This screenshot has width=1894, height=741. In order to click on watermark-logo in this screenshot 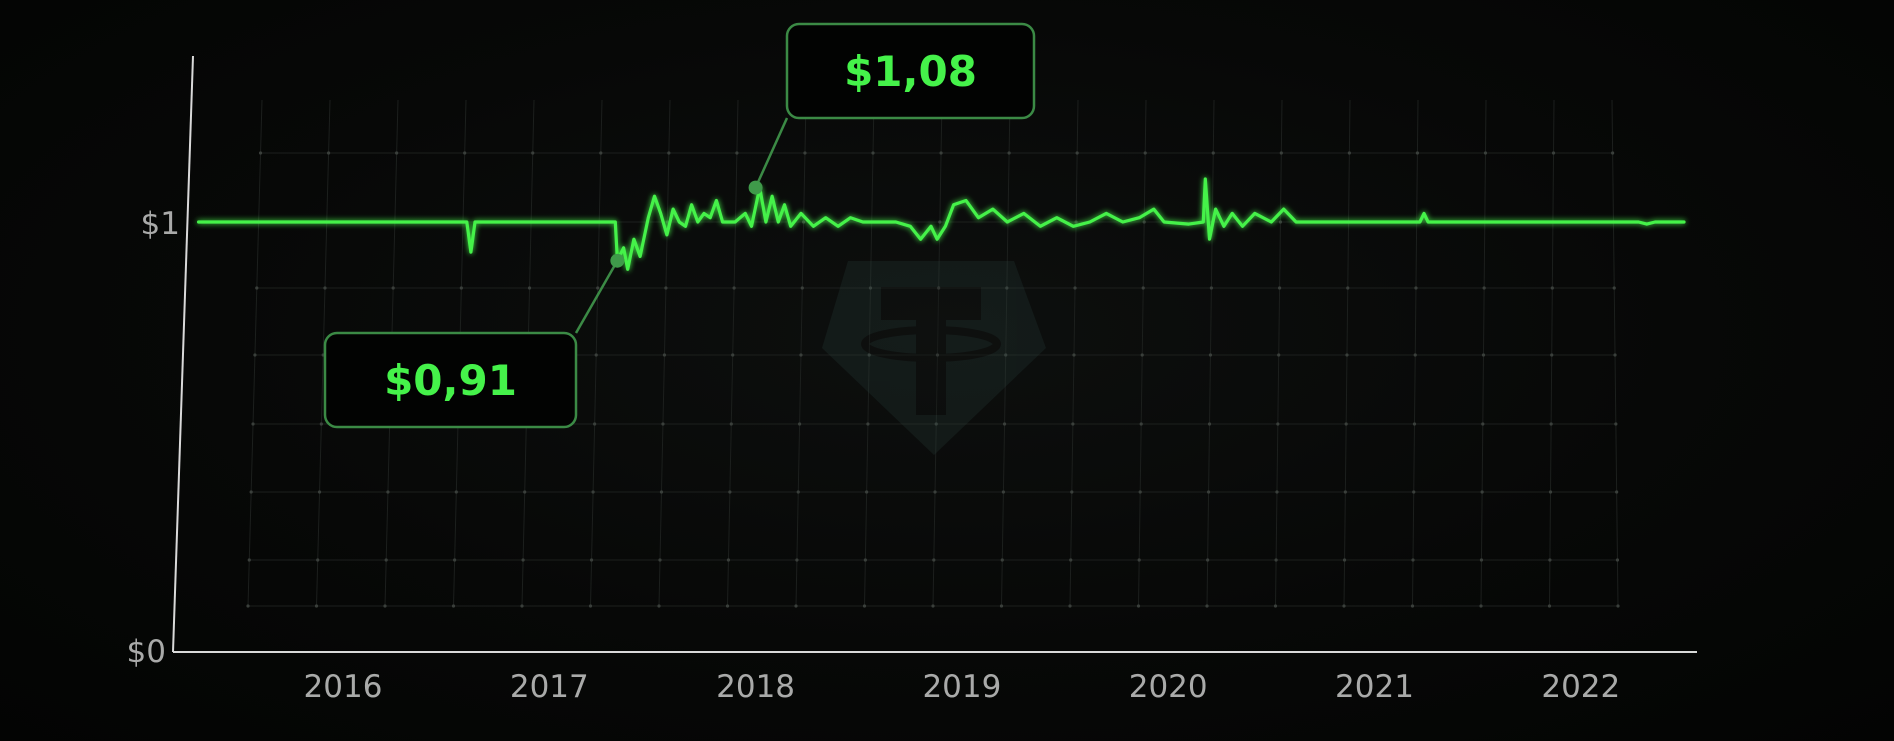, I will do `click(934, 358)`.